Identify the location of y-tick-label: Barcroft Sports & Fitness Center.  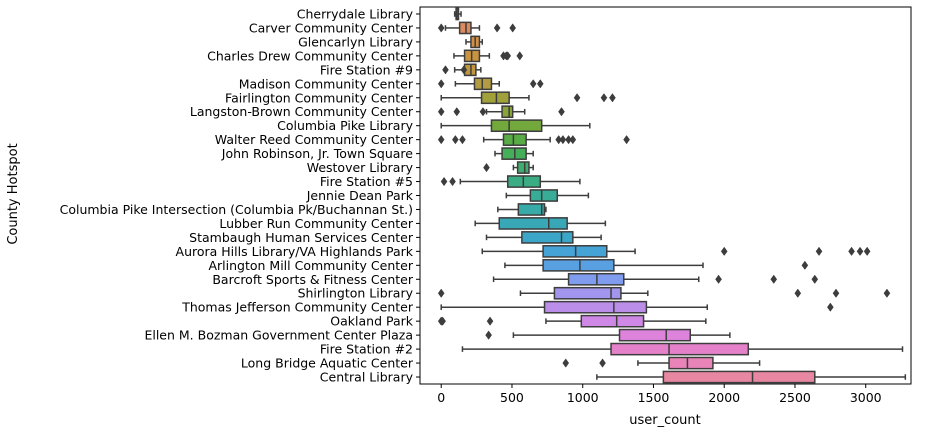
(313, 279).